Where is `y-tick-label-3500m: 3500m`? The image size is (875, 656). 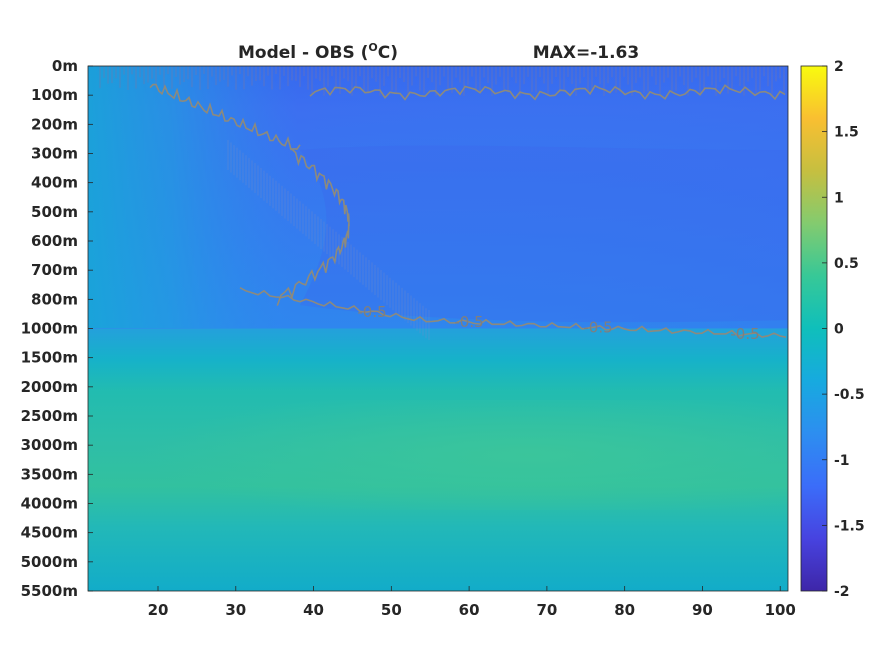
y-tick-label-3500m: 3500m is located at coordinates (49, 474).